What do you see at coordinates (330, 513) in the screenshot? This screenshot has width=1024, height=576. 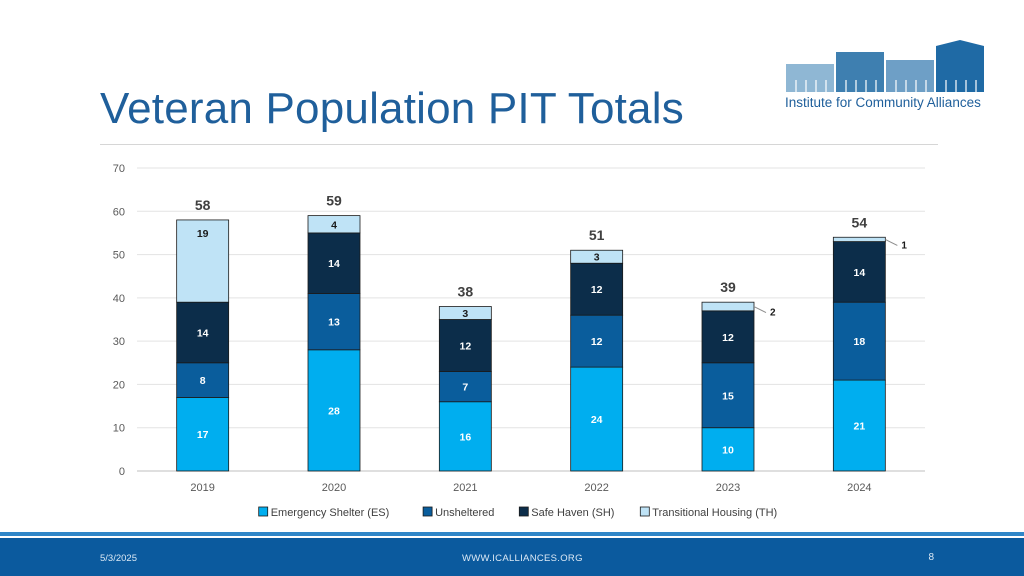 I see `legend-label: Emergency Shelter (ES)` at bounding box center [330, 513].